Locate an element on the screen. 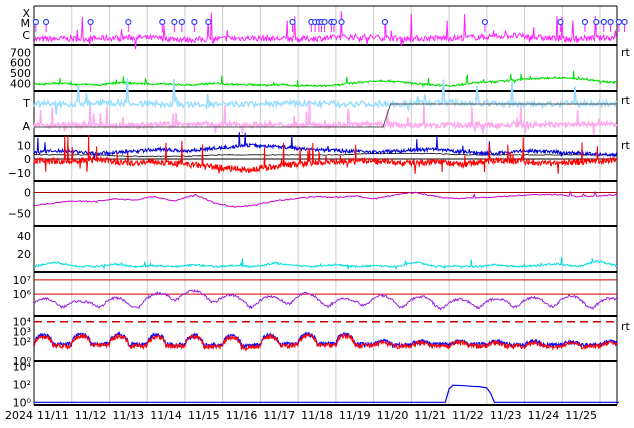  x-tick-label: 11/22 is located at coordinates (468, 415).